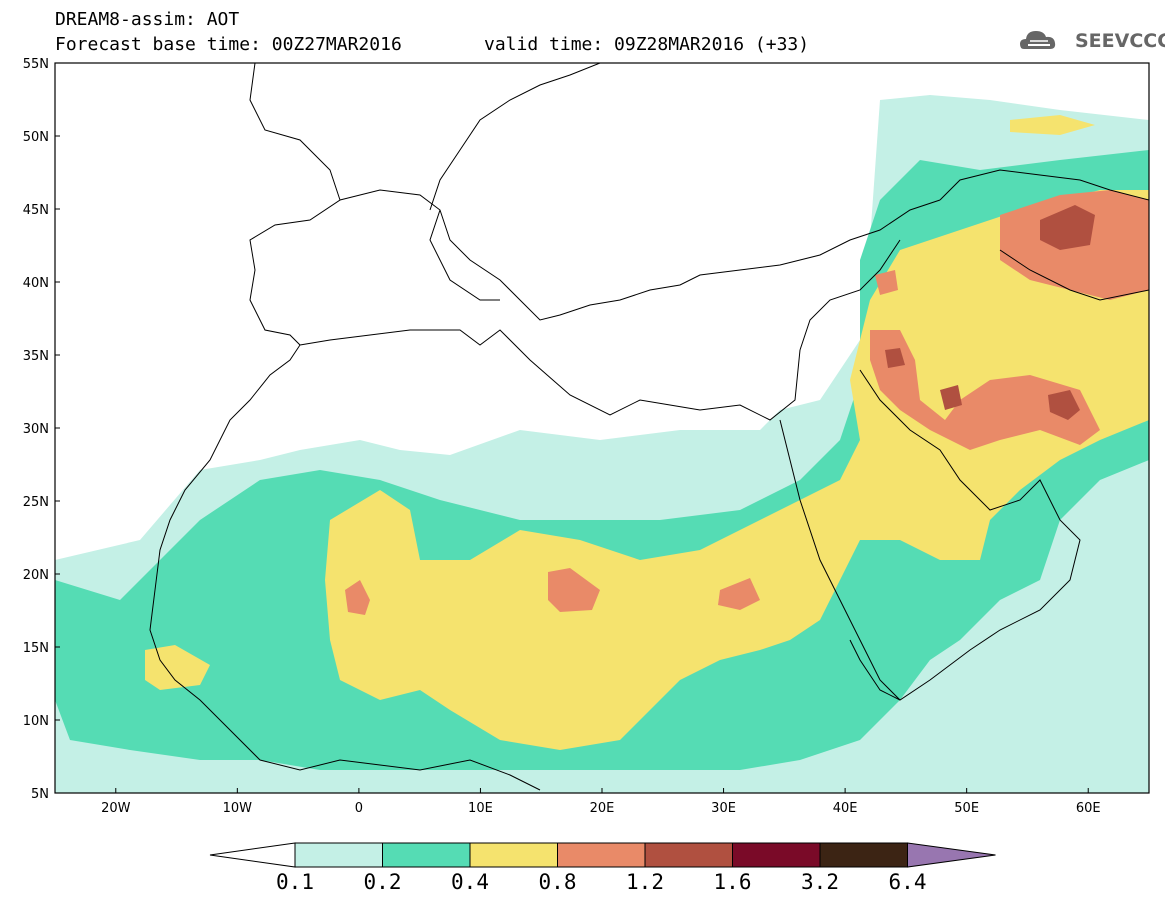 The height and width of the screenshot is (905, 1165). What do you see at coordinates (1038, 40) in the screenshot?
I see `cloud-logo-icon` at bounding box center [1038, 40].